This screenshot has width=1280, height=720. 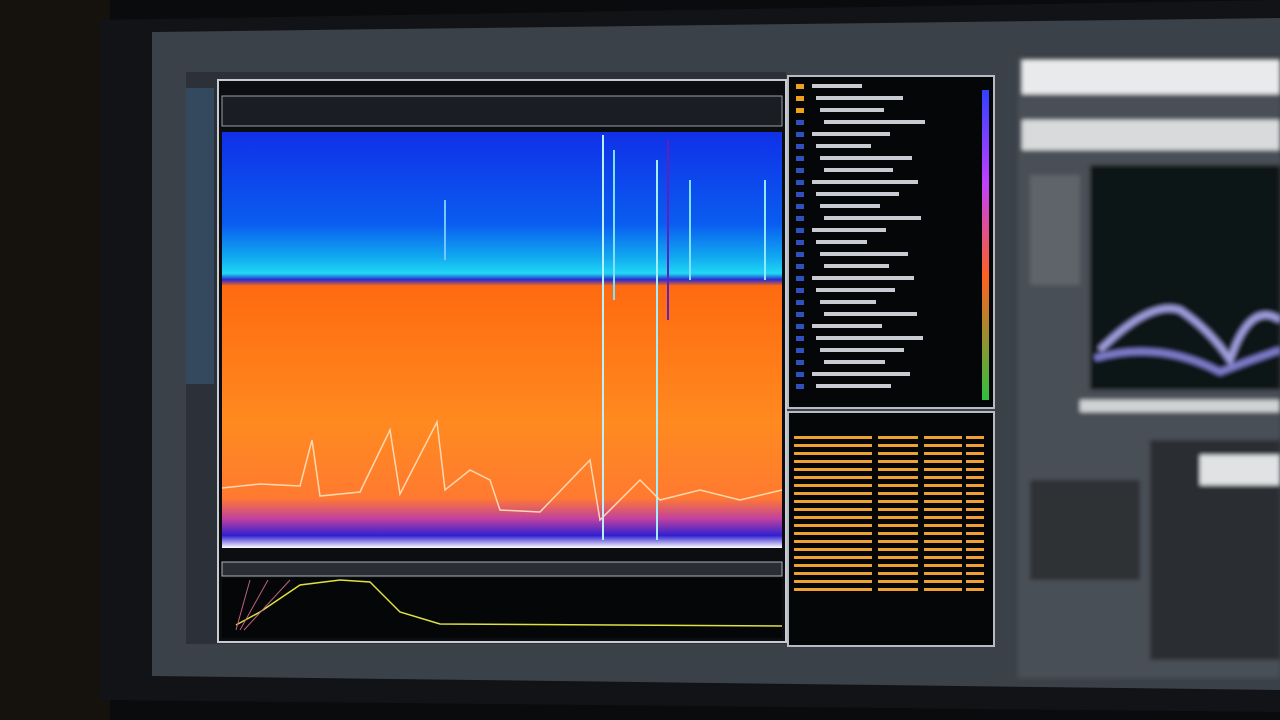 I want to click on right-titlebar, so click(x=1151, y=77).